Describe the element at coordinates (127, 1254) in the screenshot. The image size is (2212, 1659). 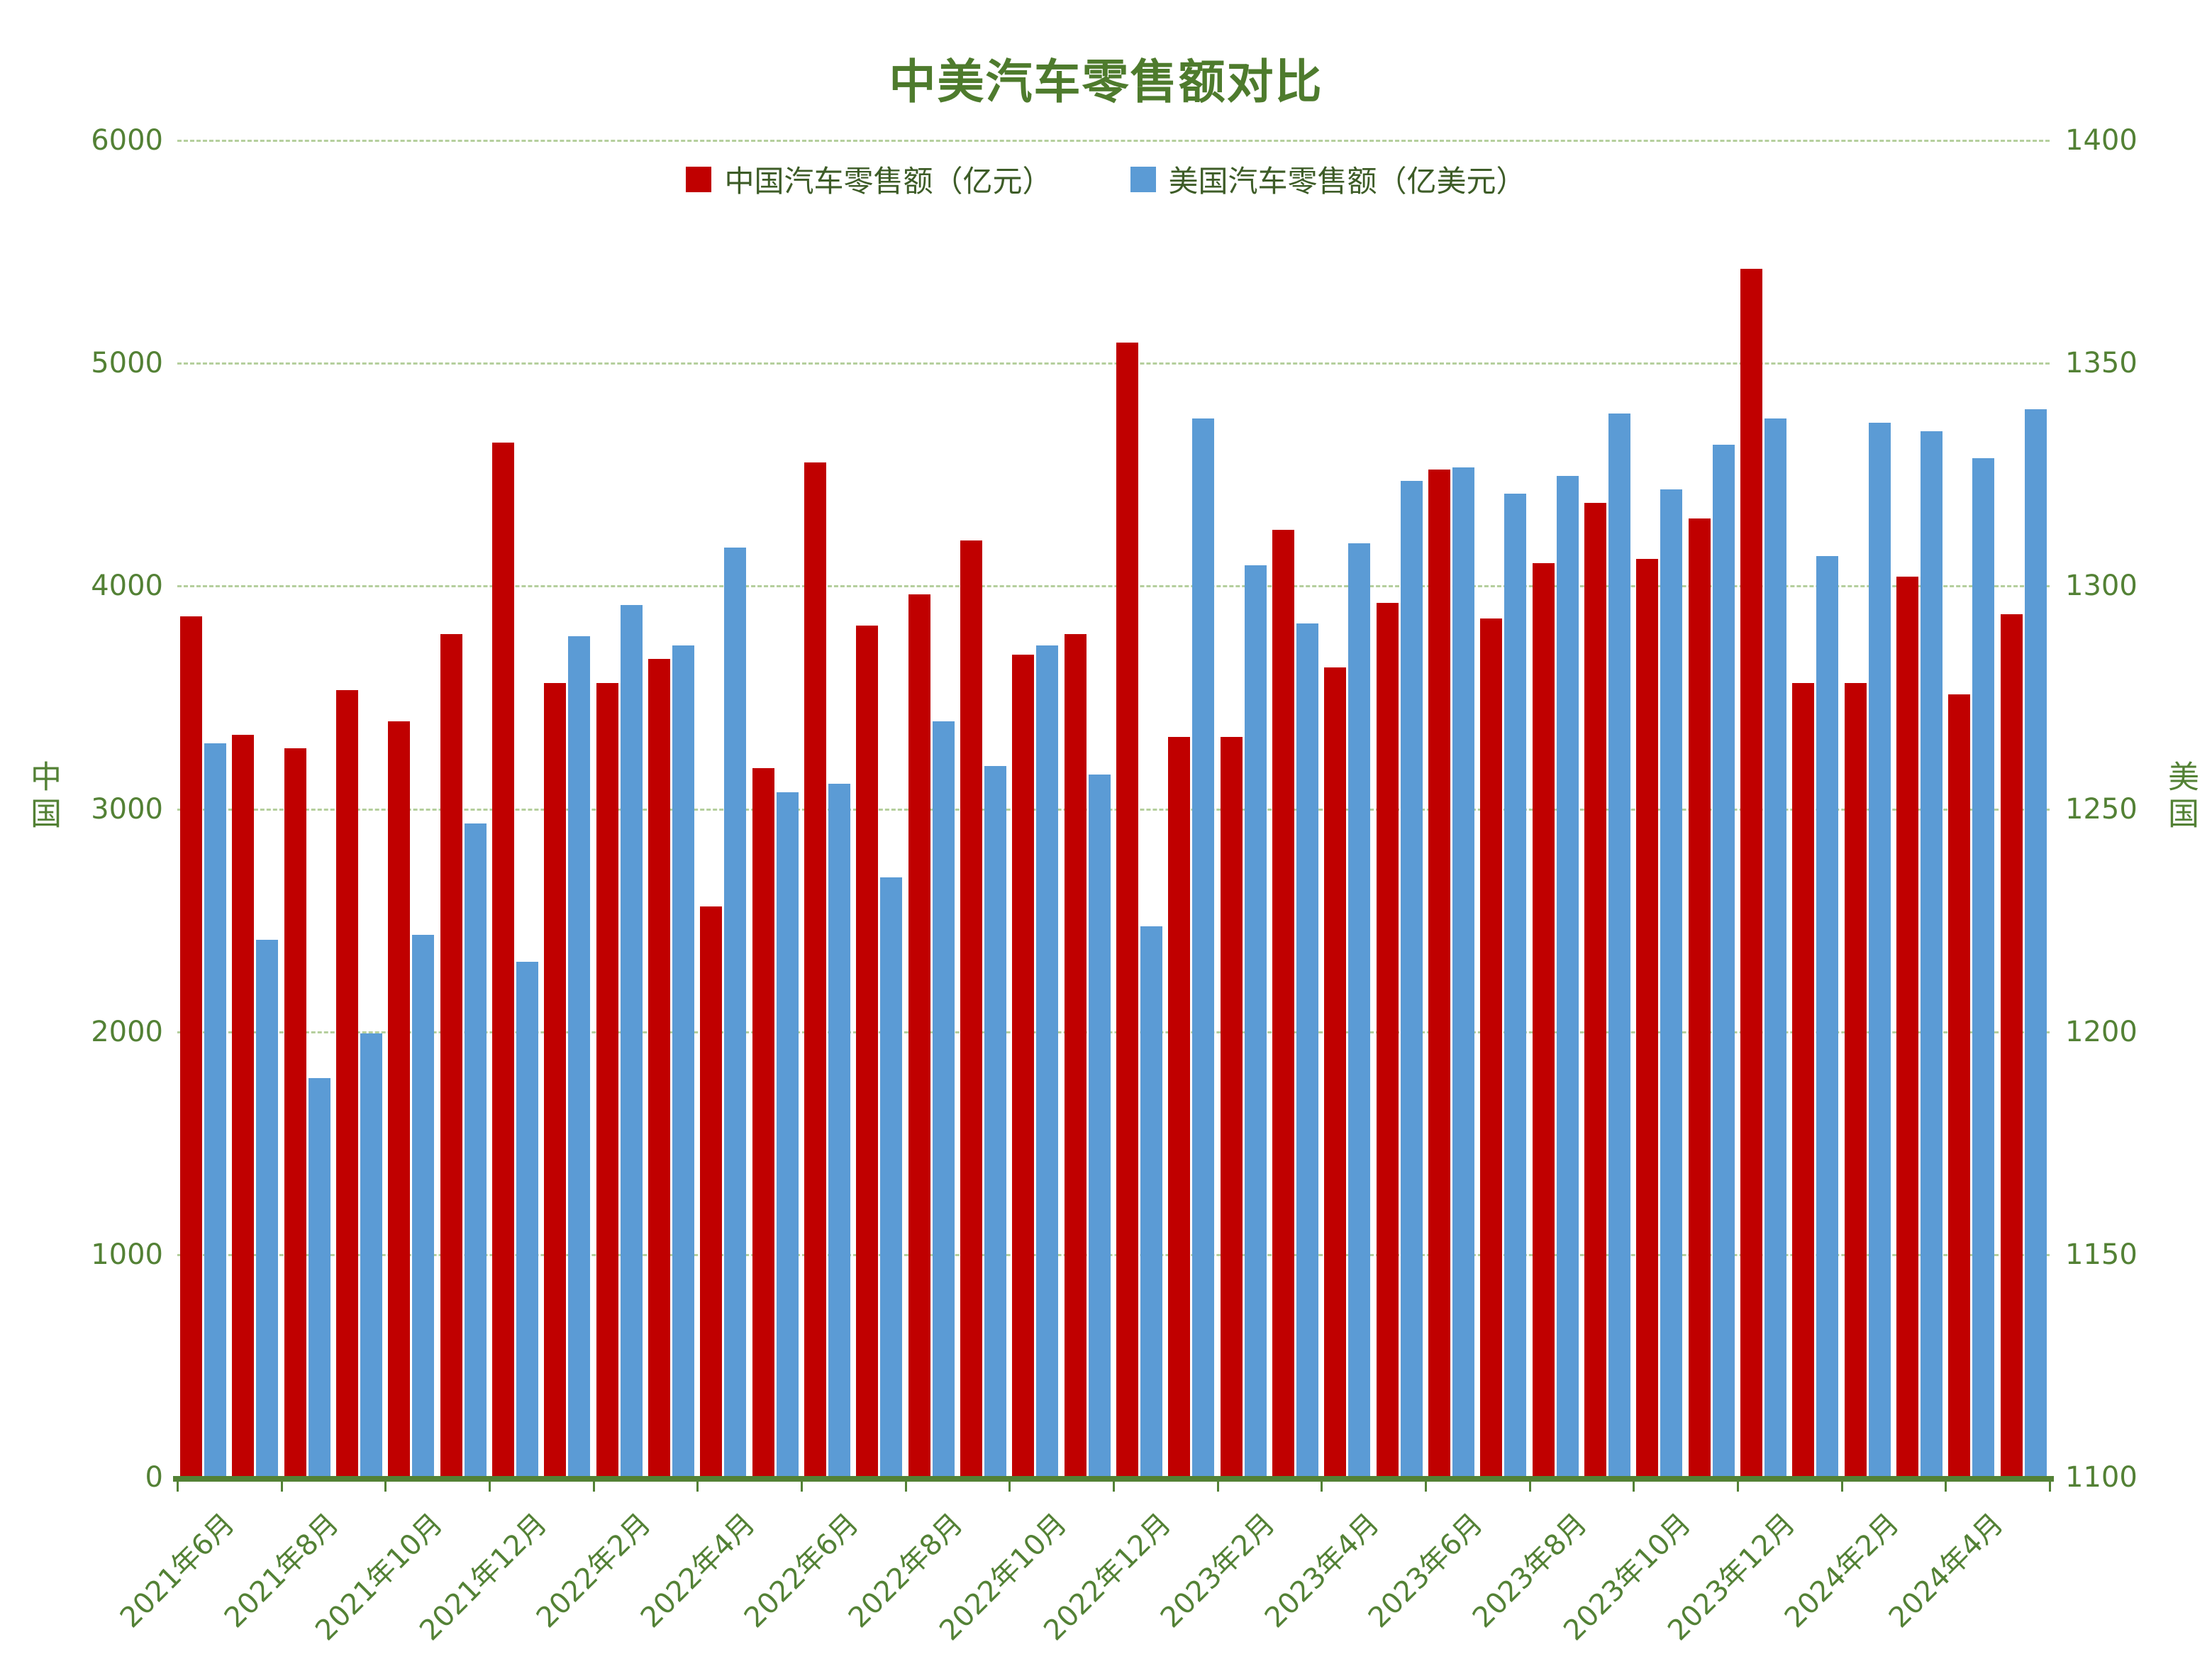
I see `y-axis-left-tick-label: 1000` at that location.